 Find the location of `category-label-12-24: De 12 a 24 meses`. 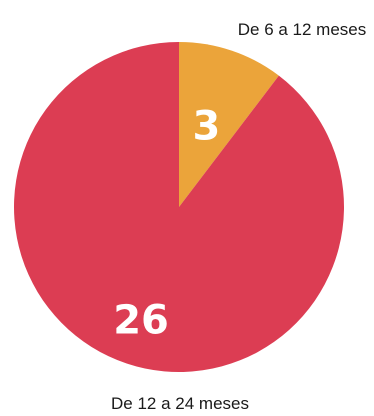

category-label-12-24: De 12 a 24 meses is located at coordinates (180, 403).